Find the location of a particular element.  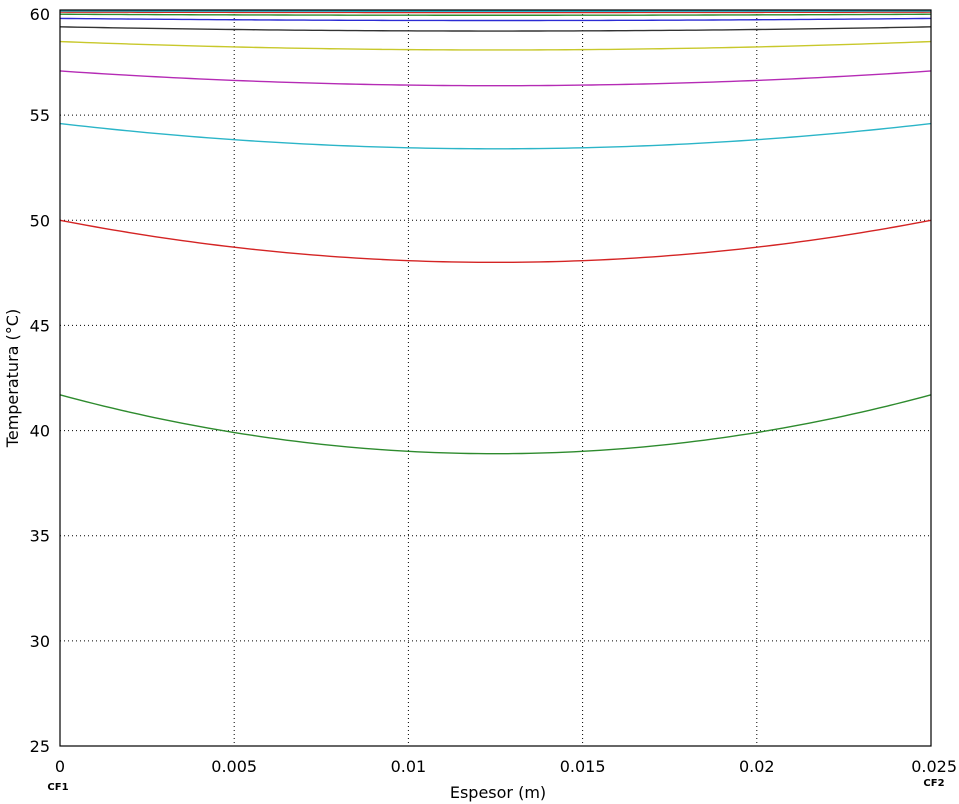

y-tick-label: 60 is located at coordinates (40, 14).